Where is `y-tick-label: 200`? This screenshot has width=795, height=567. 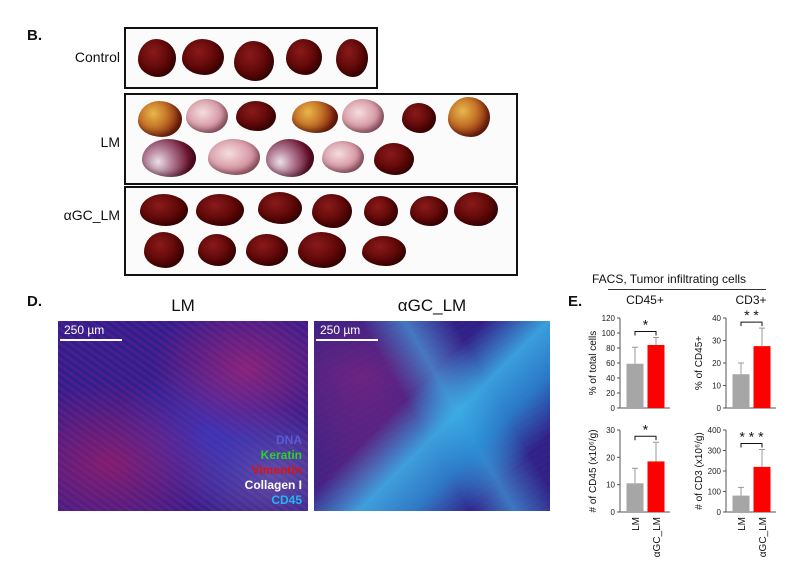 y-tick-label: 200 is located at coordinates (715, 471).